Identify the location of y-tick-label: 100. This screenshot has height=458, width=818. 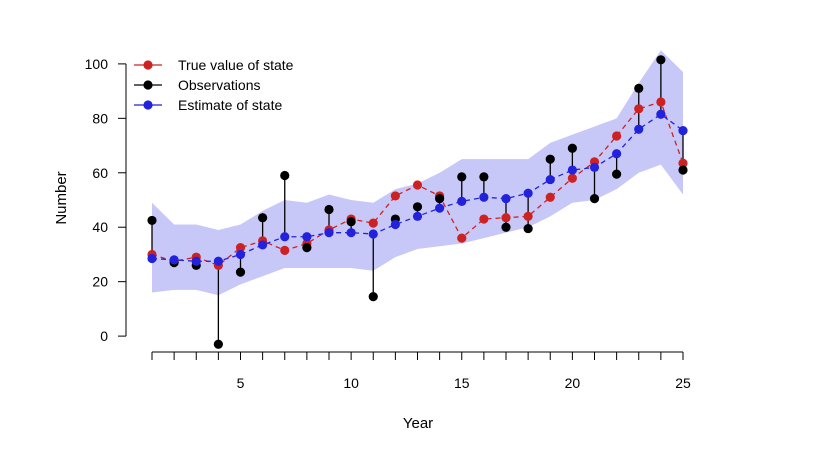
(97, 64).